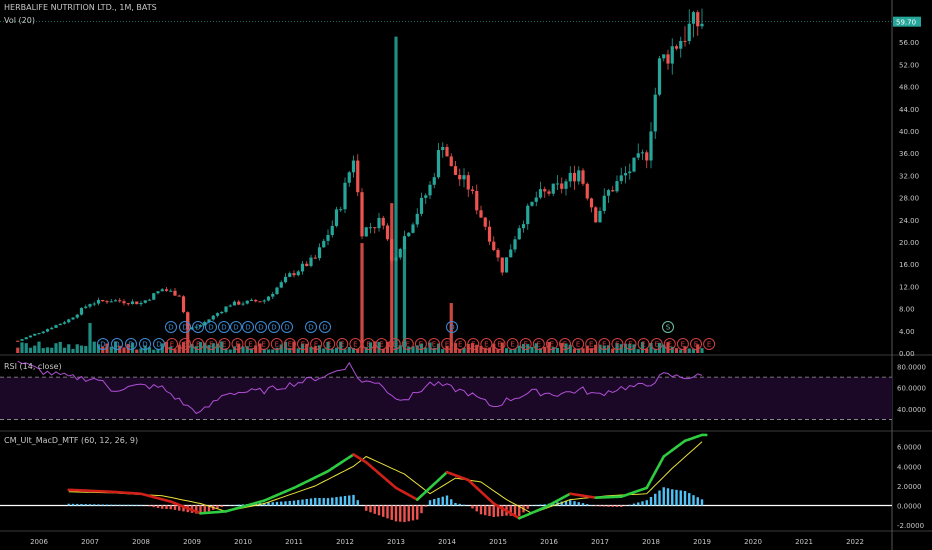  Describe the element at coordinates (446, 398) in the screenshot. I see `rsi-band` at that location.